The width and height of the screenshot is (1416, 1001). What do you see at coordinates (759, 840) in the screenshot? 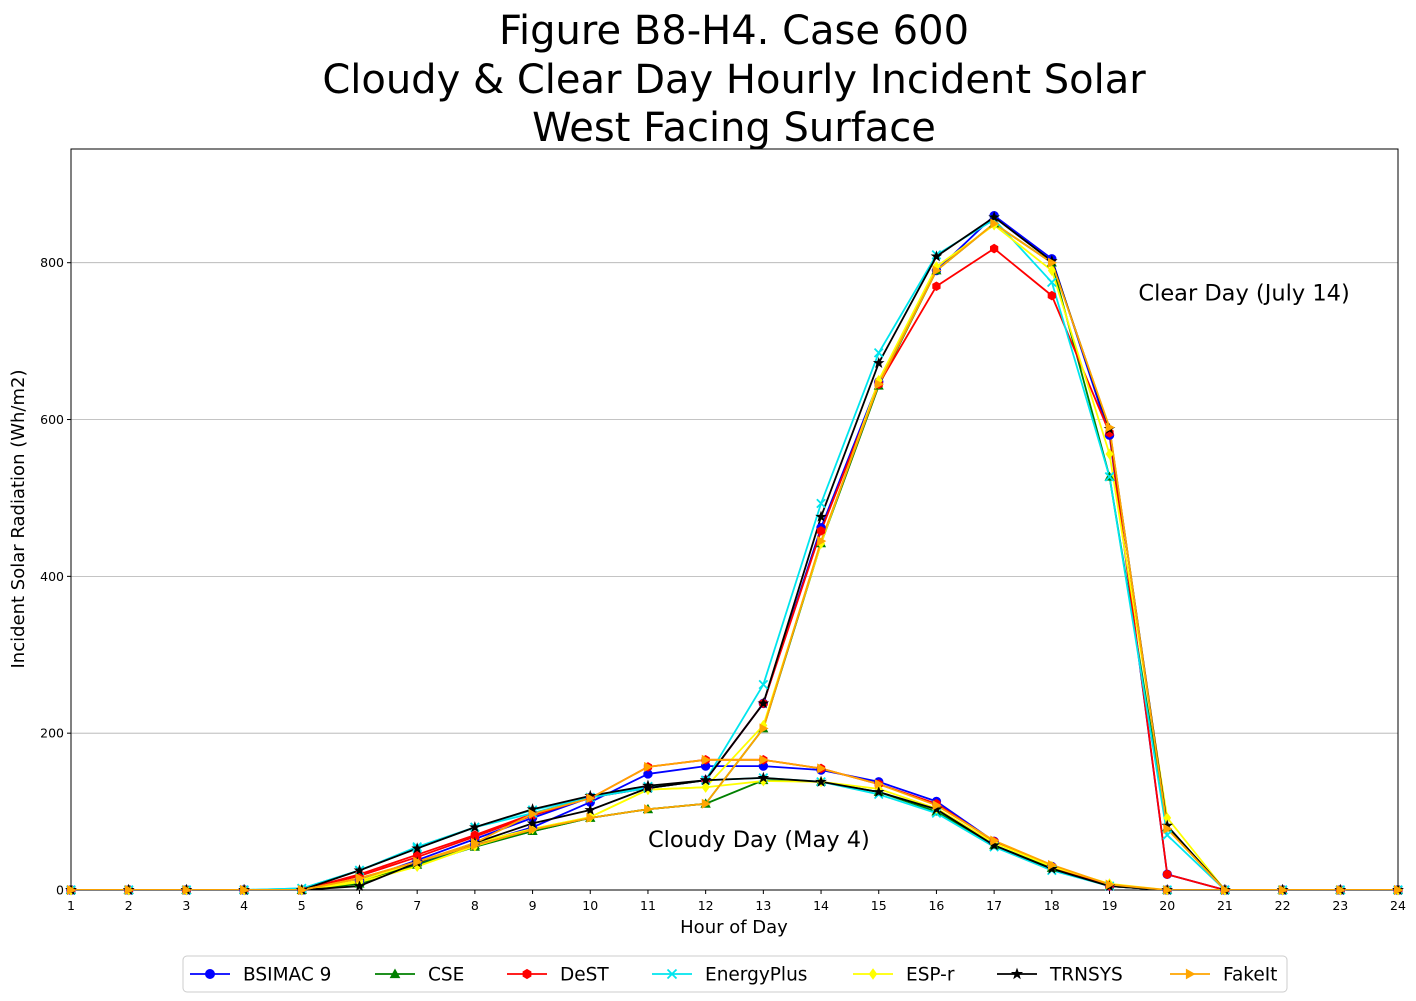
I see `annotation-cloudy-day: Cloudy Day (May 4)` at bounding box center [759, 840].